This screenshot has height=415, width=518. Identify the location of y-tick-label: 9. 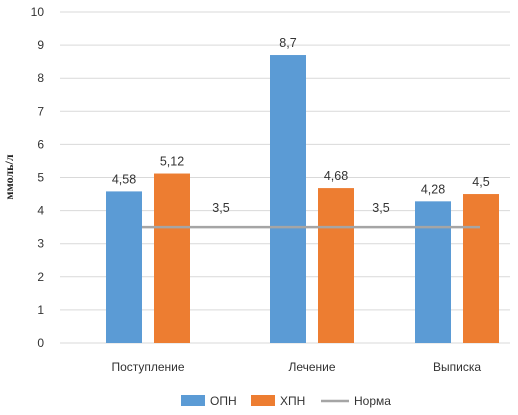
(40, 45).